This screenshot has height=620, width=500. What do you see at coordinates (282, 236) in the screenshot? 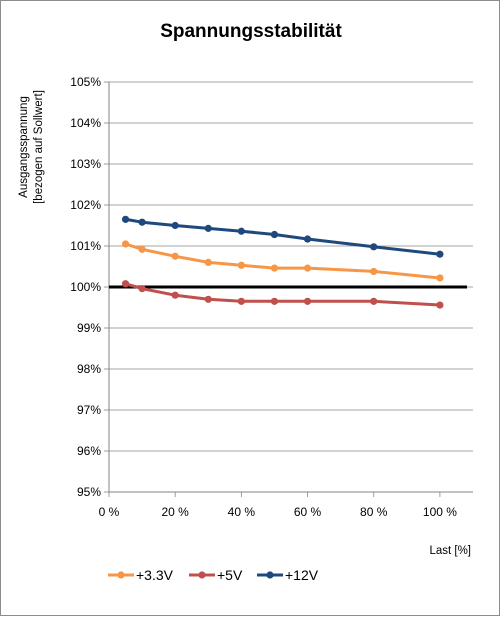
I see `series-12v` at bounding box center [282, 236].